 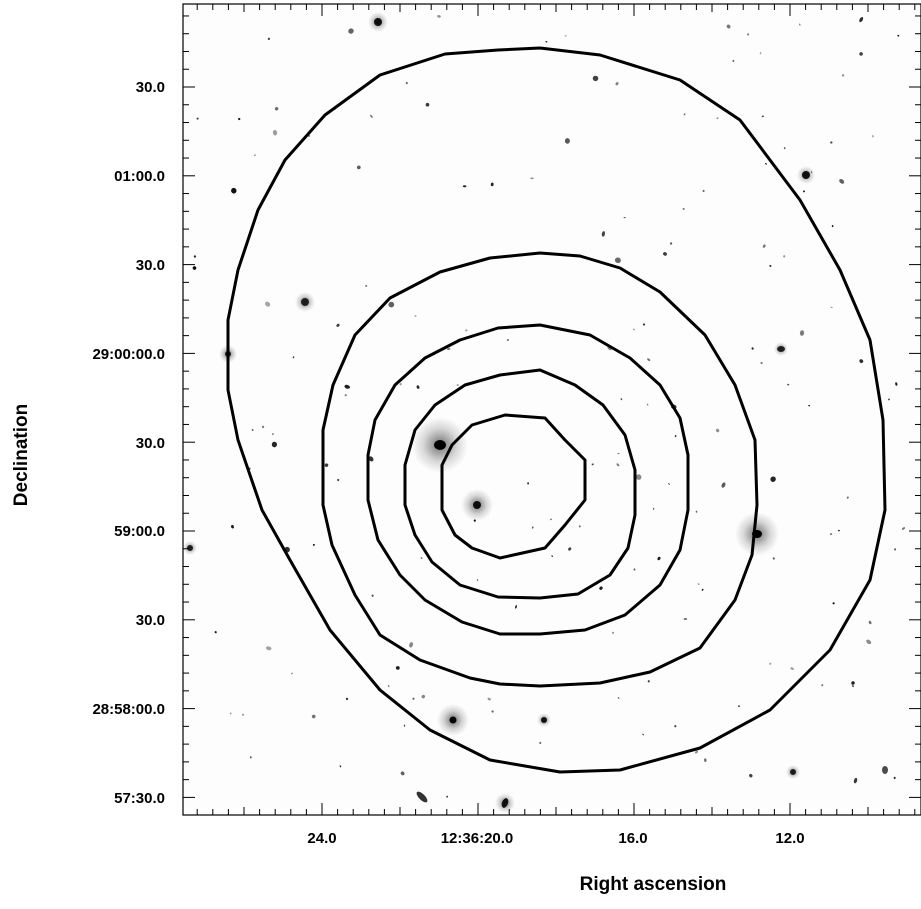 I want to click on x-tick-label: 16.0, so click(x=632, y=838).